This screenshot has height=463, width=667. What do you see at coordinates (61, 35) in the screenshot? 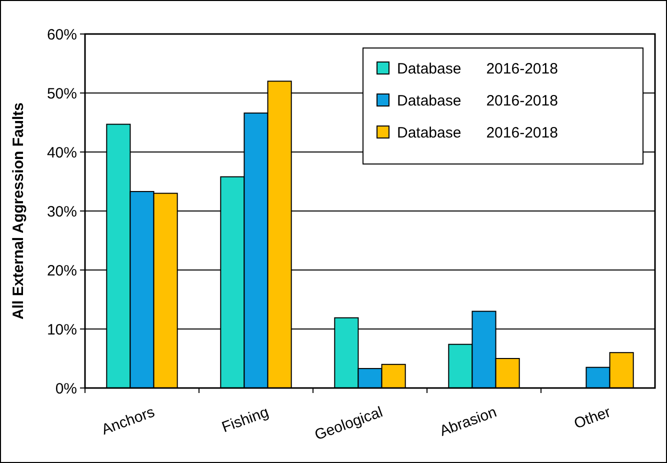
I see `y-tick-label: 60%` at bounding box center [61, 35].